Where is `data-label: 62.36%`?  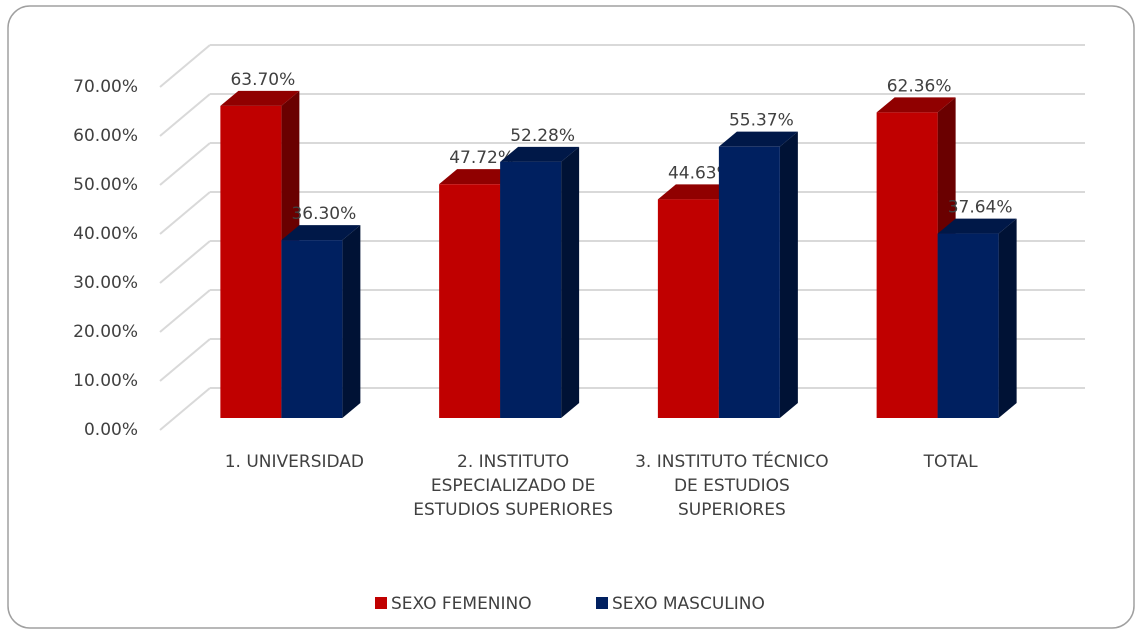
data-label: 62.36% is located at coordinates (919, 86).